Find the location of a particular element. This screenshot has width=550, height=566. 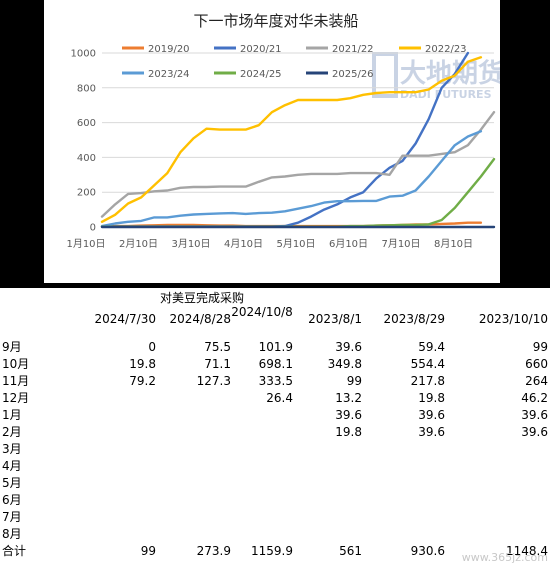

x-tick-label: 1月10日 is located at coordinates (85, 244).